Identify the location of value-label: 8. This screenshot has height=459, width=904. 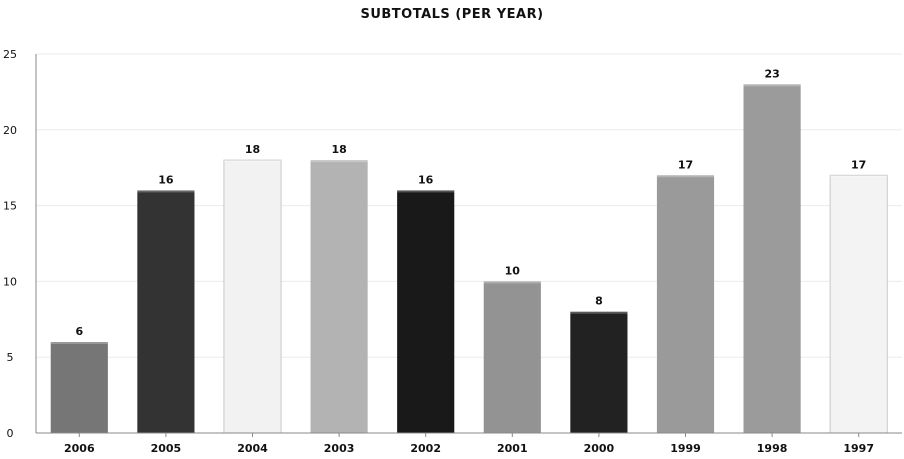
(599, 301).